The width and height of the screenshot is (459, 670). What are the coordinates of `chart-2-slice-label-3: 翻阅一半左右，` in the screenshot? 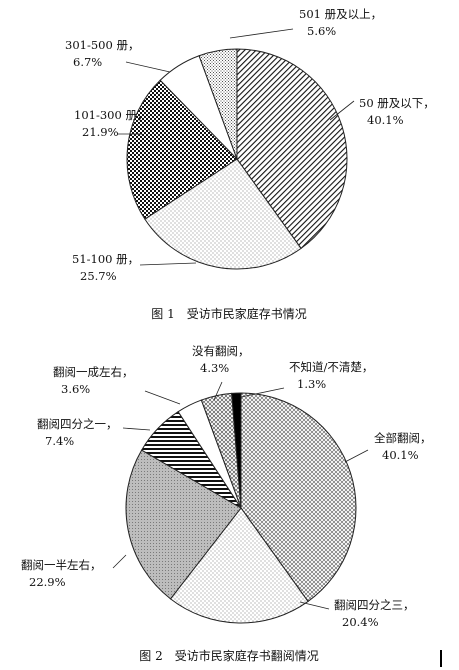 It's located at (61, 565).